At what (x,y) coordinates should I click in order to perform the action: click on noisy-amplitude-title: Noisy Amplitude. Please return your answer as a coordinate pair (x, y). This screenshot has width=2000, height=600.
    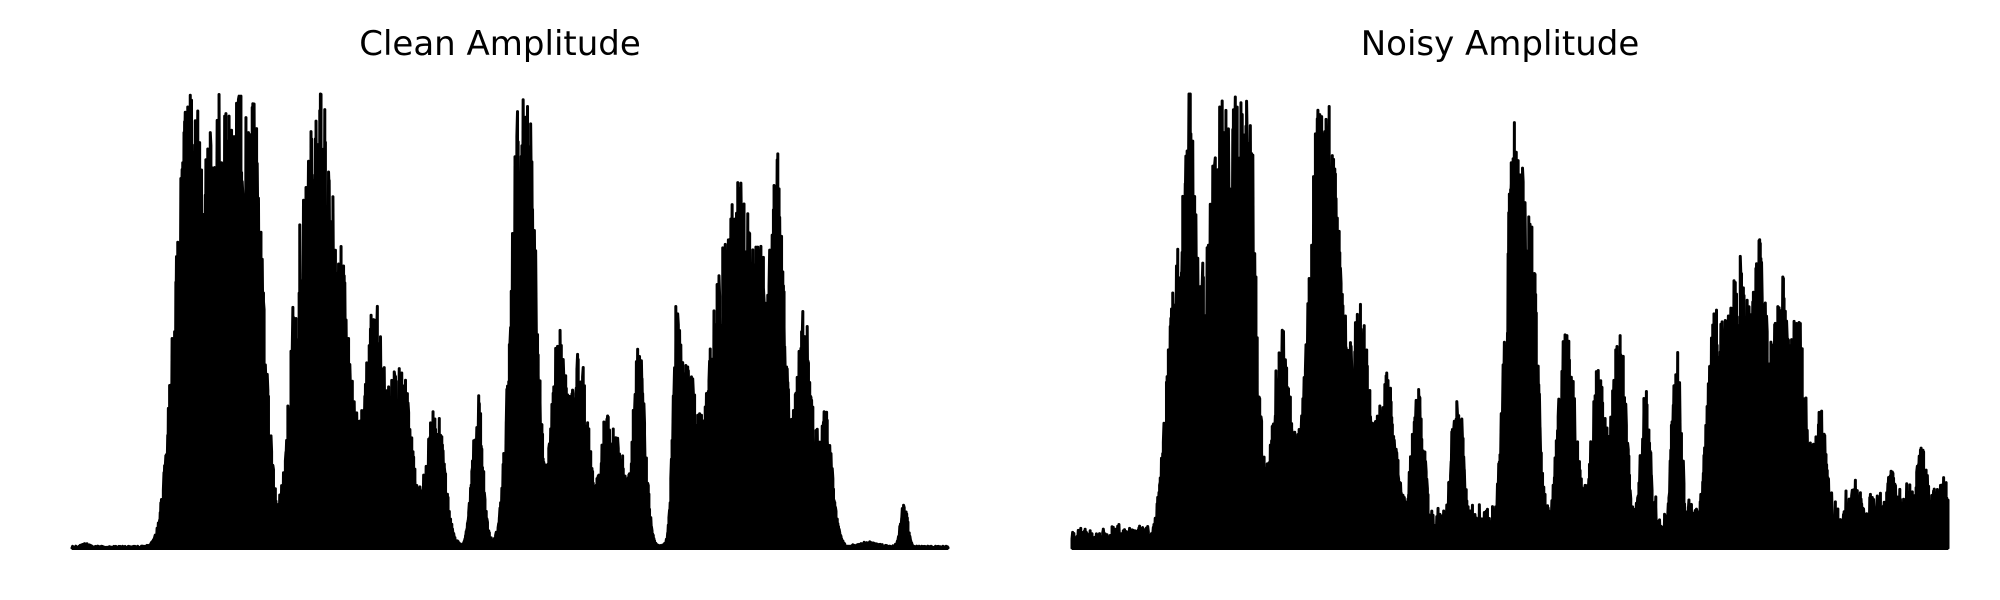
    Looking at the image, I should click on (1500, 44).